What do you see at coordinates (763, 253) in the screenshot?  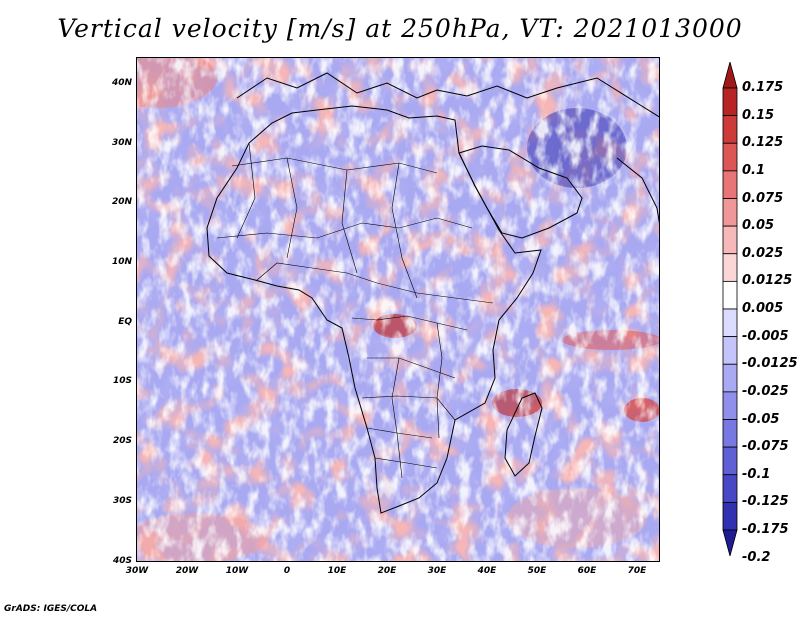 I see `colorbar-label: 0.025` at bounding box center [763, 253].